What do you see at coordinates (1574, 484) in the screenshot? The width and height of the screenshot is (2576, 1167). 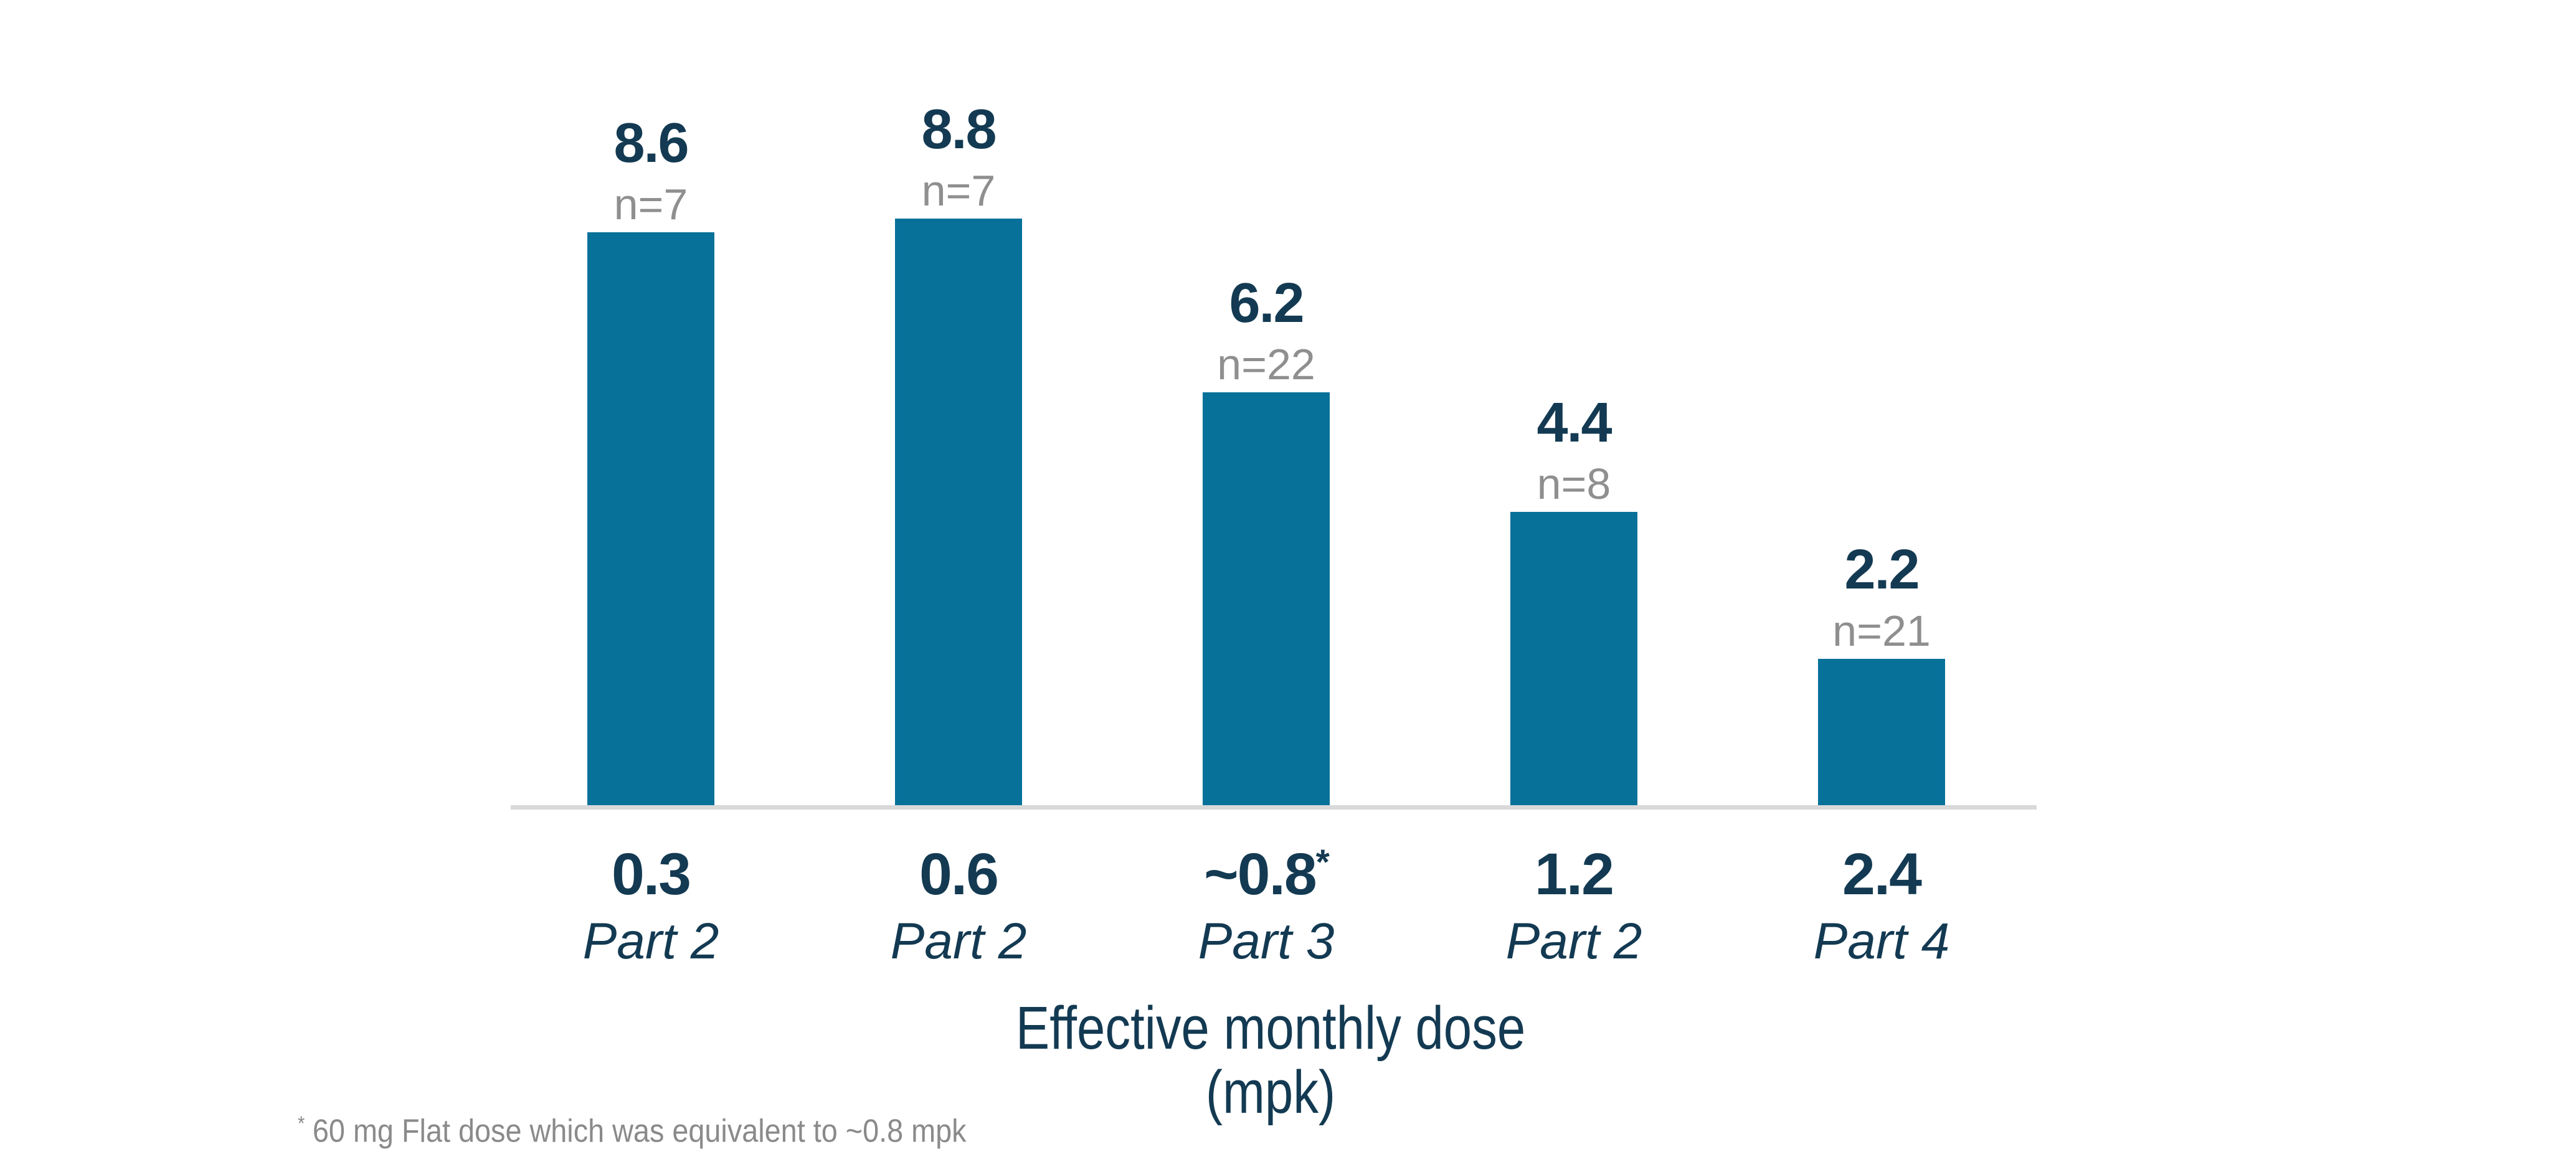 I see `n-count-label: n=8` at bounding box center [1574, 484].